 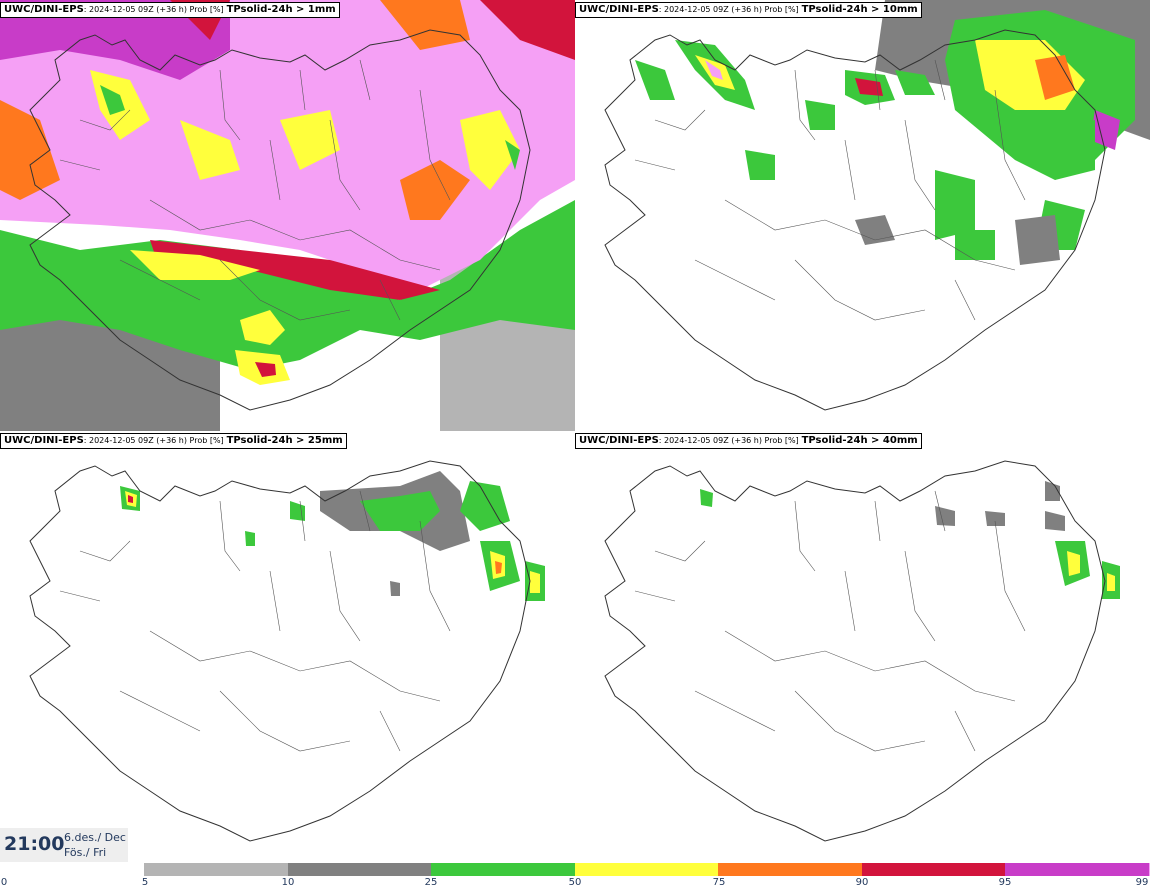 What do you see at coordinates (284, 440) in the screenshot?
I see `variable-label: TPsolid-24h > 25mm` at bounding box center [284, 440].